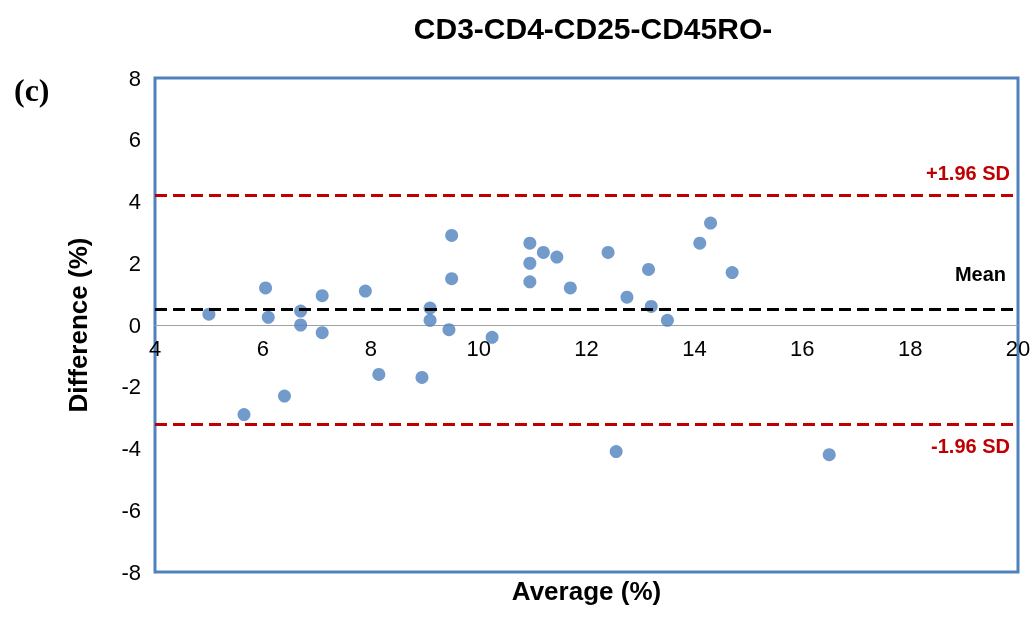 The image size is (1036, 618). I want to click on ref-line-label: Mean, so click(980, 273).